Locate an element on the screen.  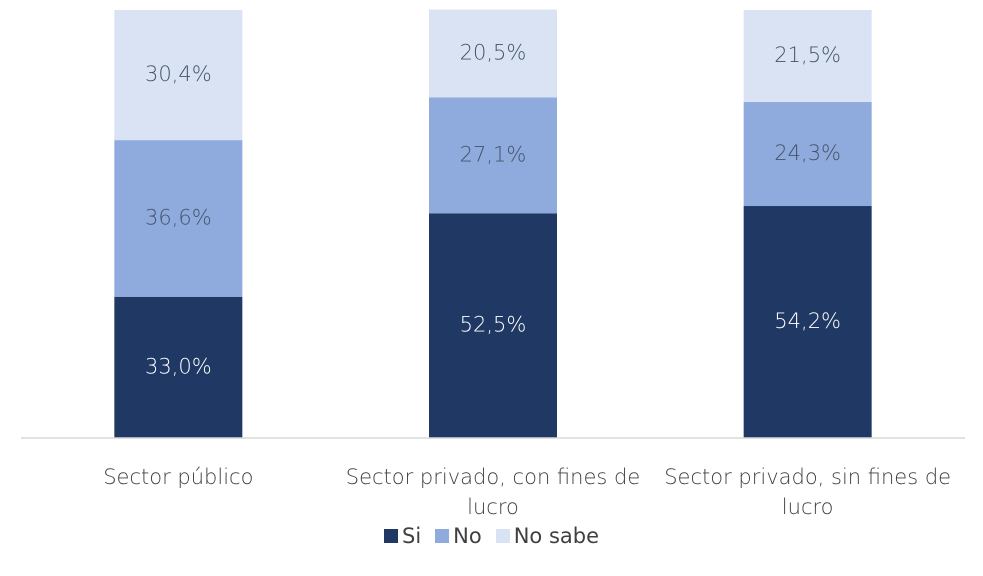
data-label: 36,6% is located at coordinates (178, 217).